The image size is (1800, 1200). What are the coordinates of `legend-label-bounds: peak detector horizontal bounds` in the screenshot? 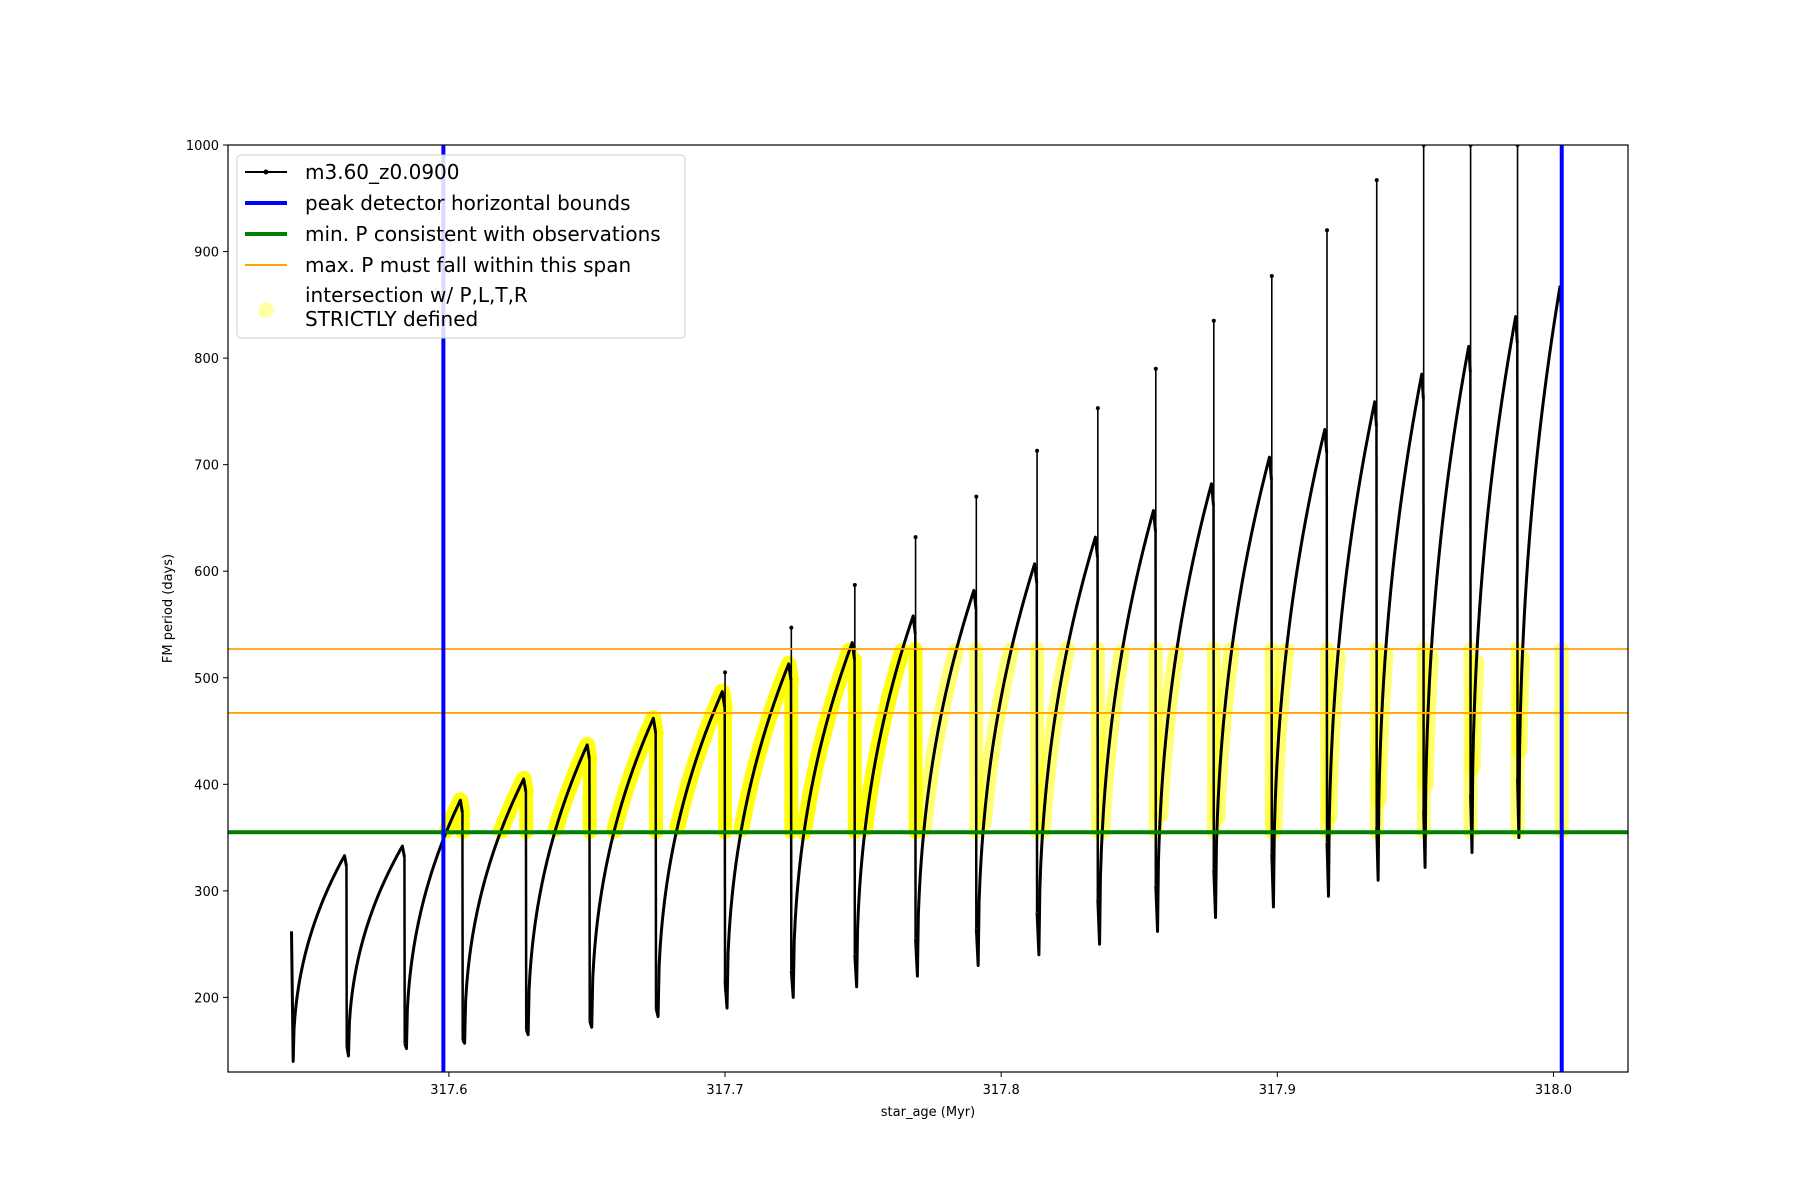 It's located at (468, 203).